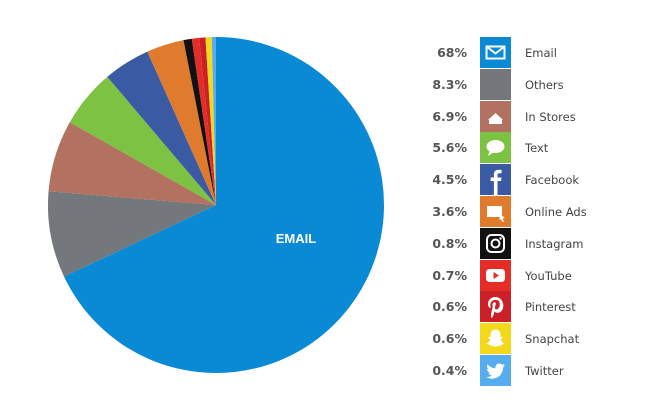 The width and height of the screenshot is (672, 407). I want to click on pie-slice-pinterest, so click(207, 121).